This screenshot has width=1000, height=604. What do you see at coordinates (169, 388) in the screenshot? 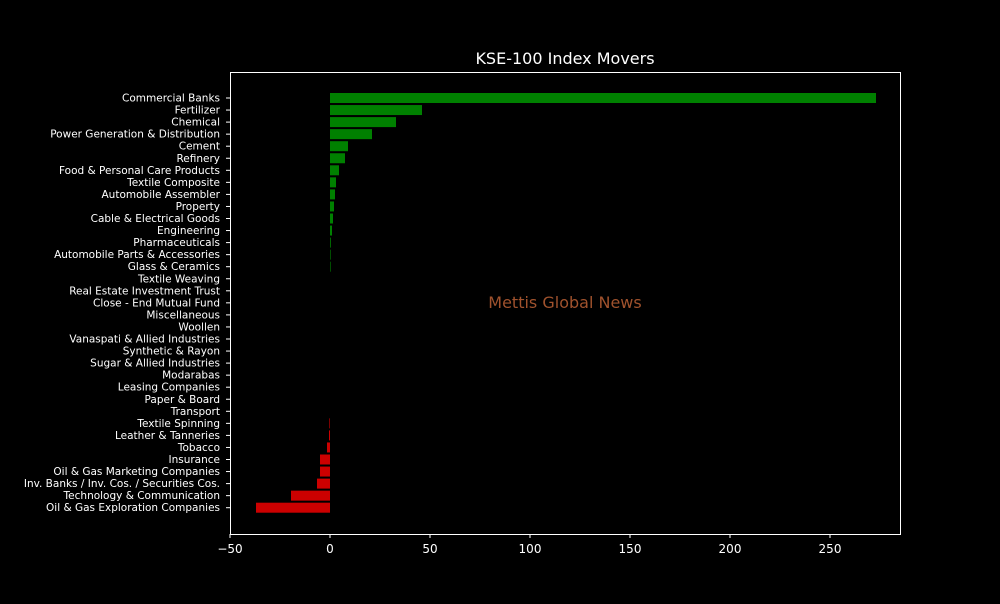
I see `category-label: Leasing Companies` at bounding box center [169, 388].